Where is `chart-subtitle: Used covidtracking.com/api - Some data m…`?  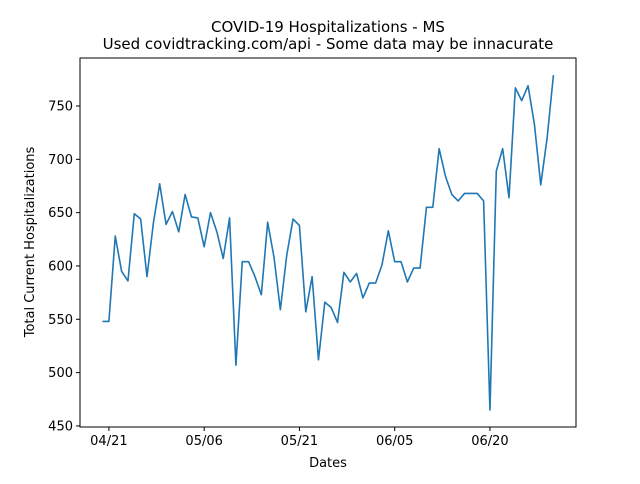
chart-subtitle: Used covidtracking.com/api - Some data m… is located at coordinates (328, 44).